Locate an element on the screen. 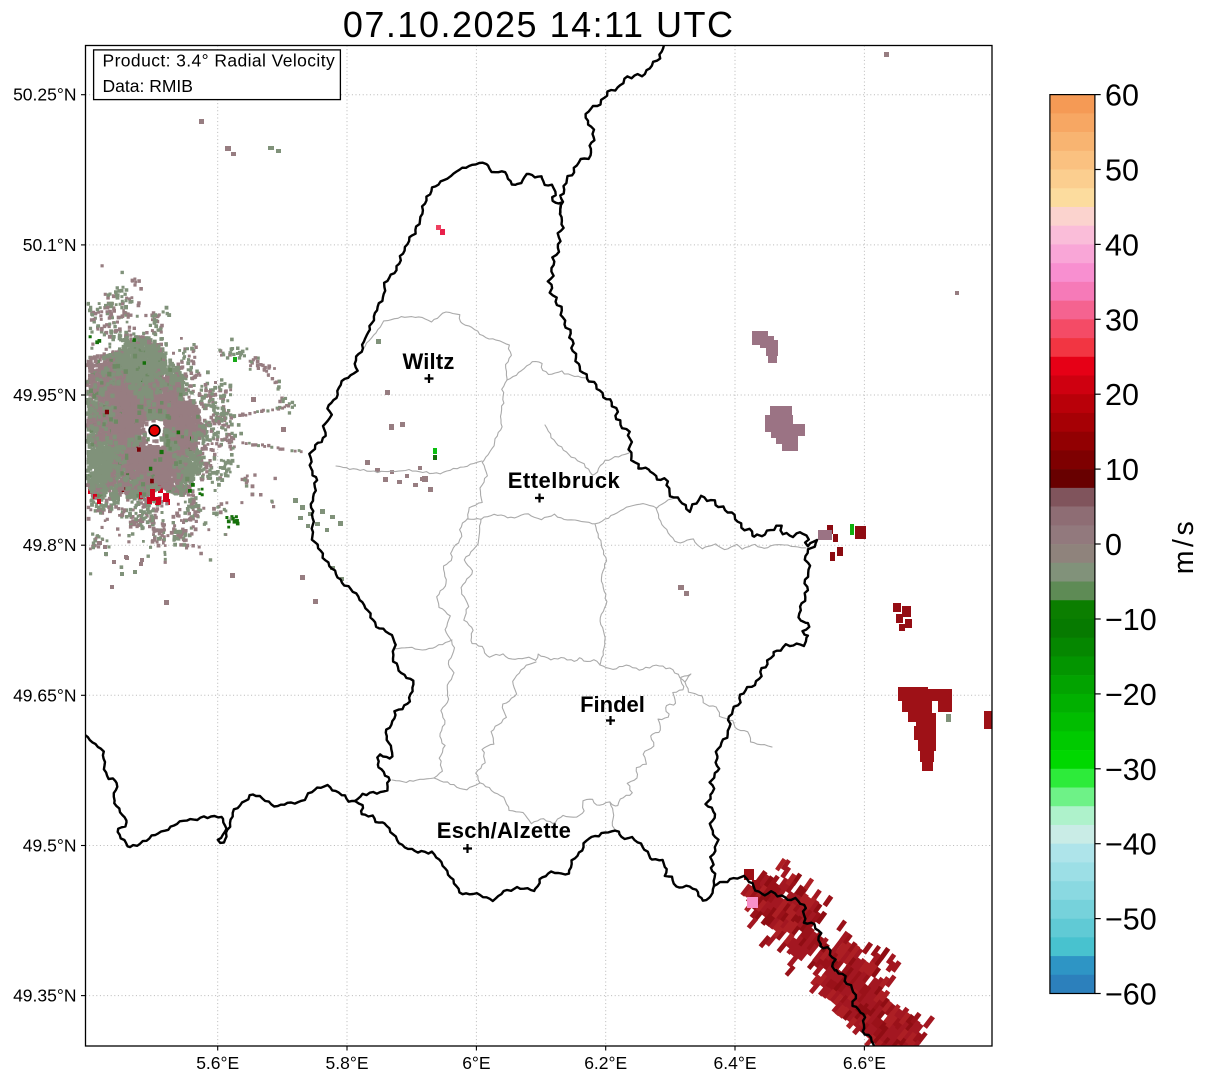 This screenshot has width=1207, height=1081. svg-text: 49.65°N is located at coordinates (44, 695).